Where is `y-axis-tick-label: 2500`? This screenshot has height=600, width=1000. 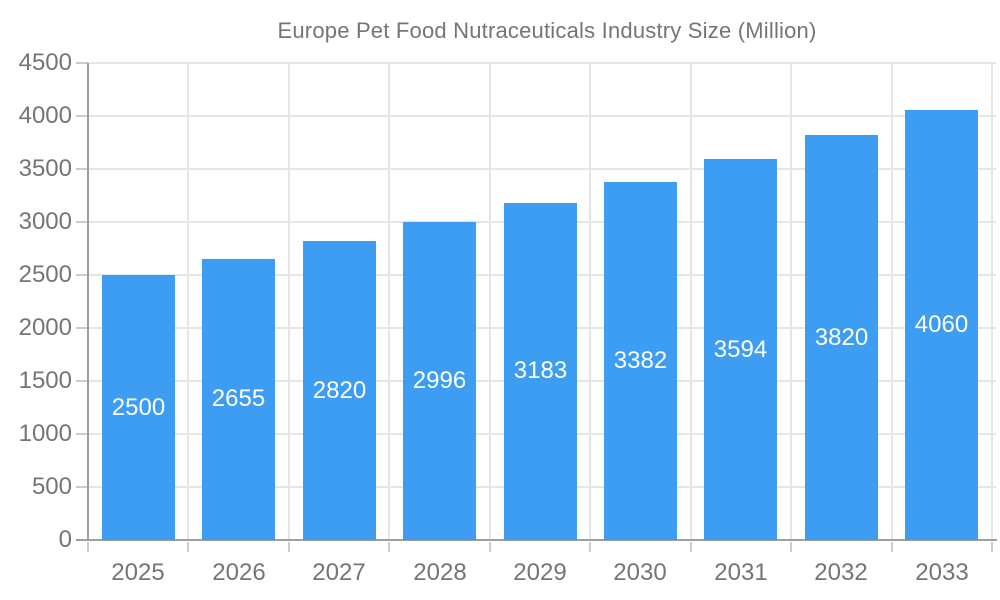 y-axis-tick-label: 2500 is located at coordinates (45, 274).